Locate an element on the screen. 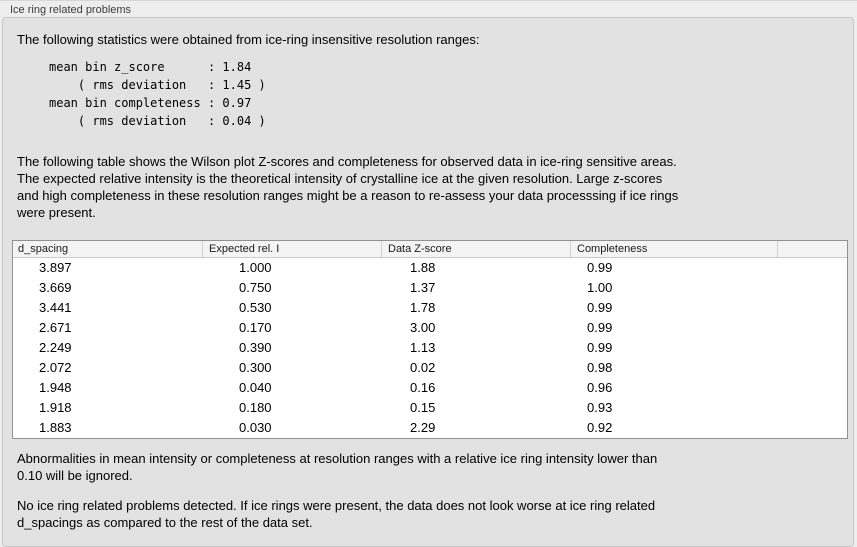  table-row: 2.671 0.170 3.00 0.99 is located at coordinates (430, 328).